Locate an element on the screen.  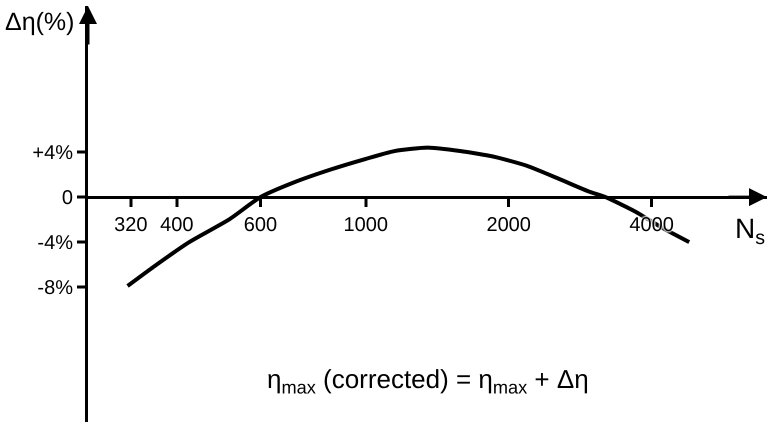
x-axis-title: N$_{s}$ is located at coordinates (750, 231).